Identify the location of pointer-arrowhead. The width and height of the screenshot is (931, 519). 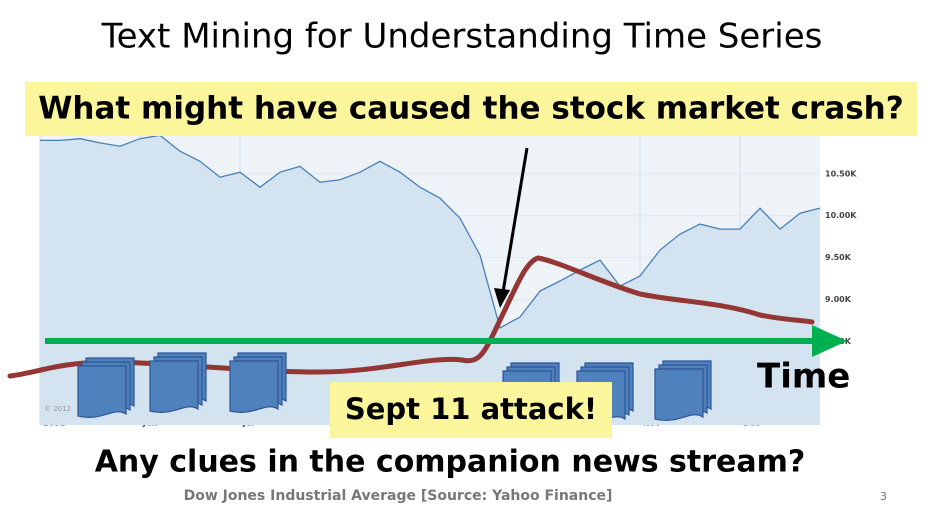
(502, 298).